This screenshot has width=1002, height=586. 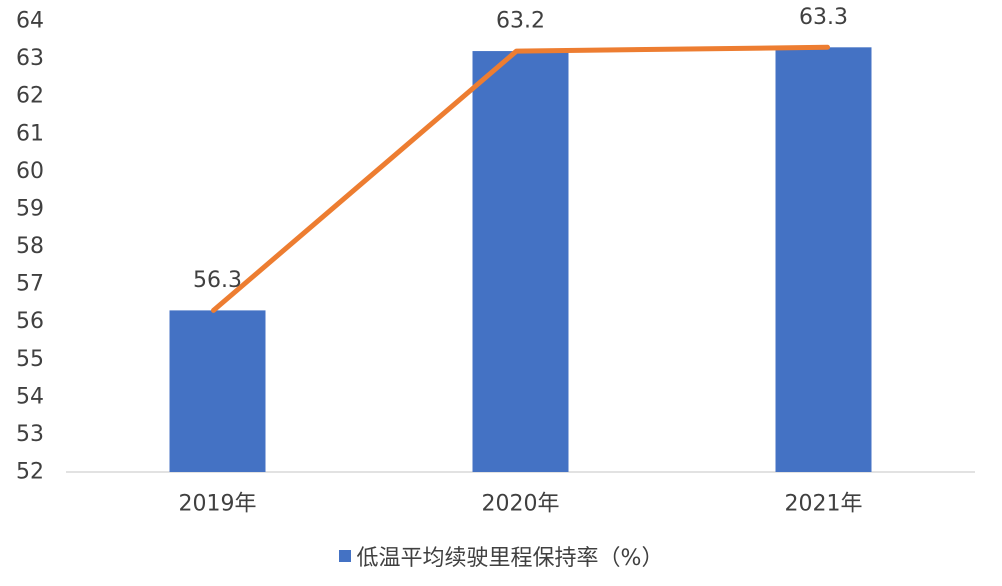 What do you see at coordinates (30, 21) in the screenshot?
I see `y-tick-label: 64` at bounding box center [30, 21].